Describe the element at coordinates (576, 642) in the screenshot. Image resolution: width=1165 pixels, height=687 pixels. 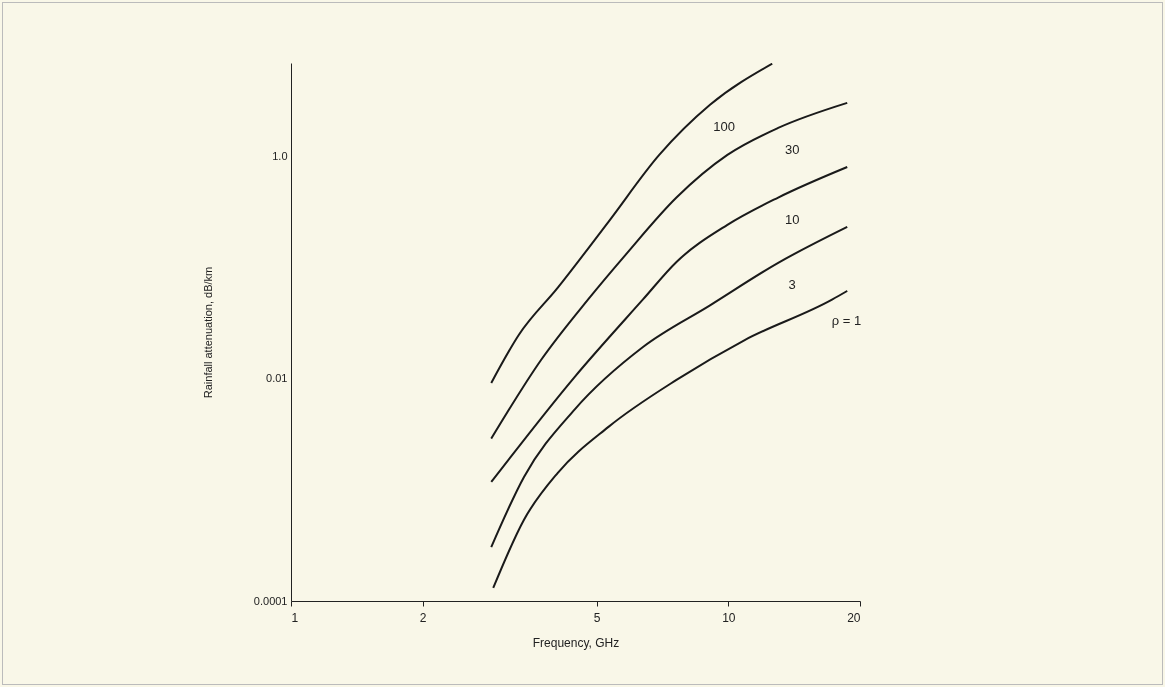
I see `x-axis-title: Frequency, GHz` at that location.